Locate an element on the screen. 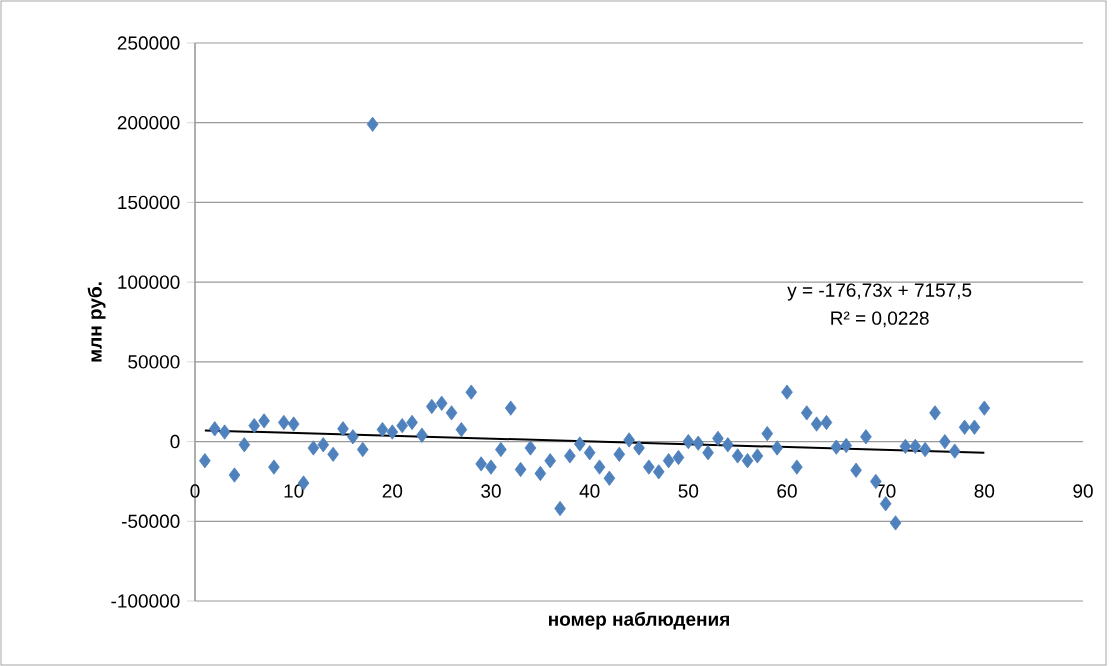 The image size is (1113, 666). y-axis-title: млн руб. is located at coordinates (96, 322).